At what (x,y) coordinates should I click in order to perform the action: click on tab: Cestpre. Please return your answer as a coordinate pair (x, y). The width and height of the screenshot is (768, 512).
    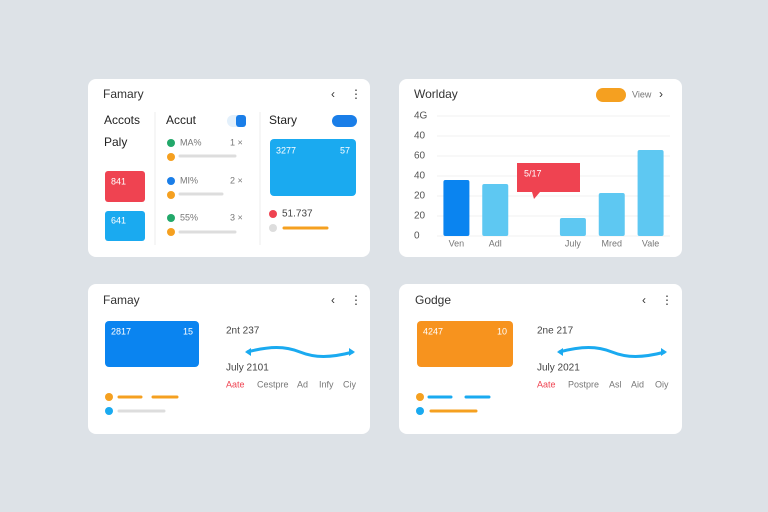
    Looking at the image, I should click on (273, 384).